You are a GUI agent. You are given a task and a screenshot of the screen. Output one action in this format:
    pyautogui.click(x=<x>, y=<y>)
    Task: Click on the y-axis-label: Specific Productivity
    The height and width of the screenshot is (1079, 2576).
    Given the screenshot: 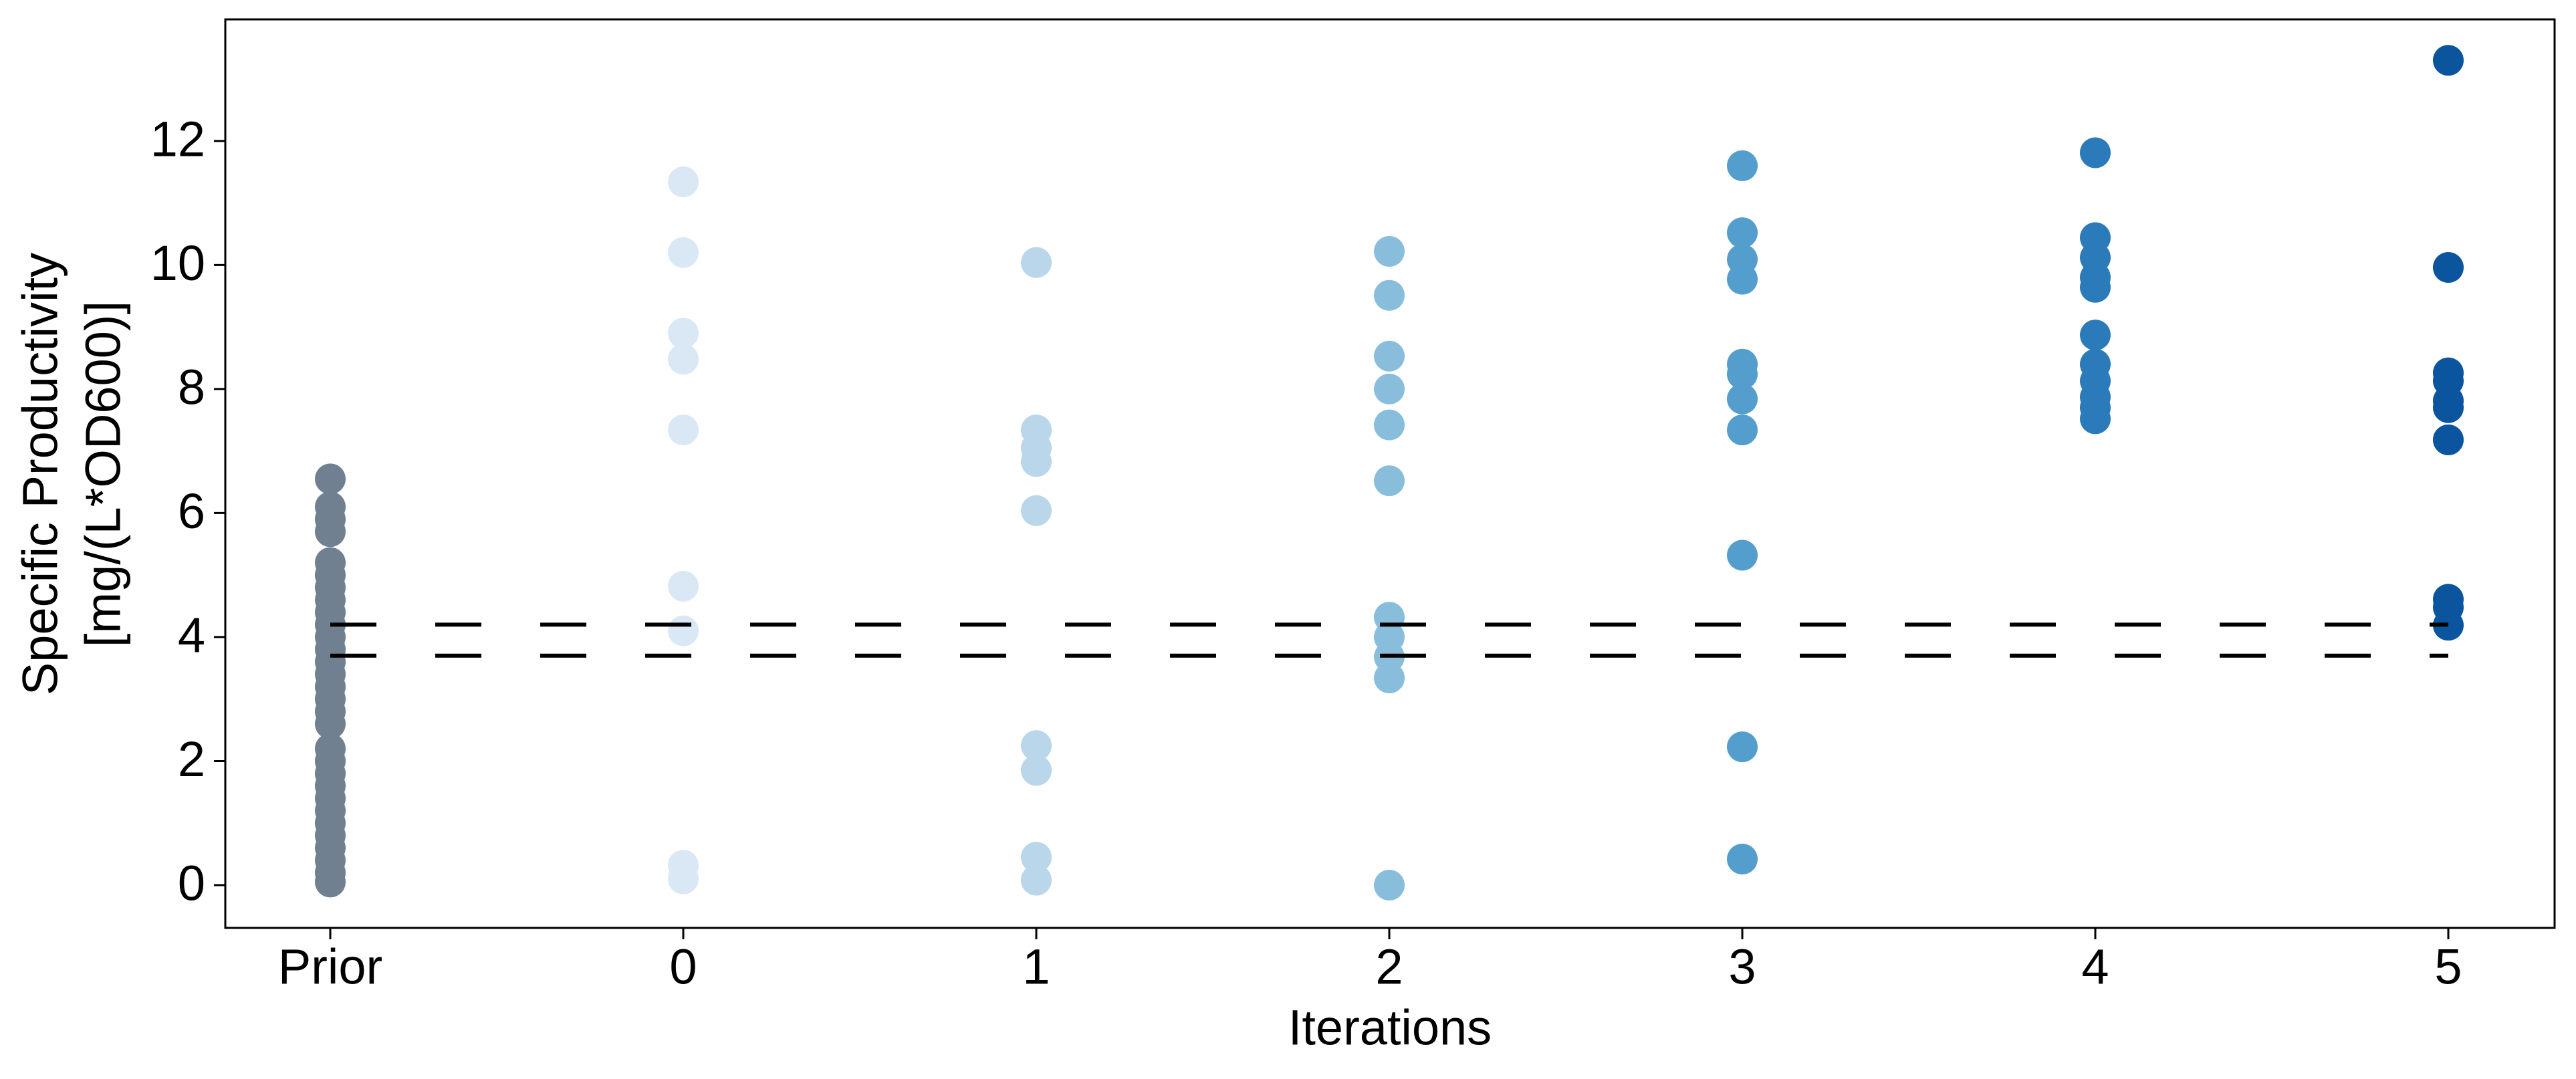 What is the action you would take?
    pyautogui.click(x=40, y=474)
    